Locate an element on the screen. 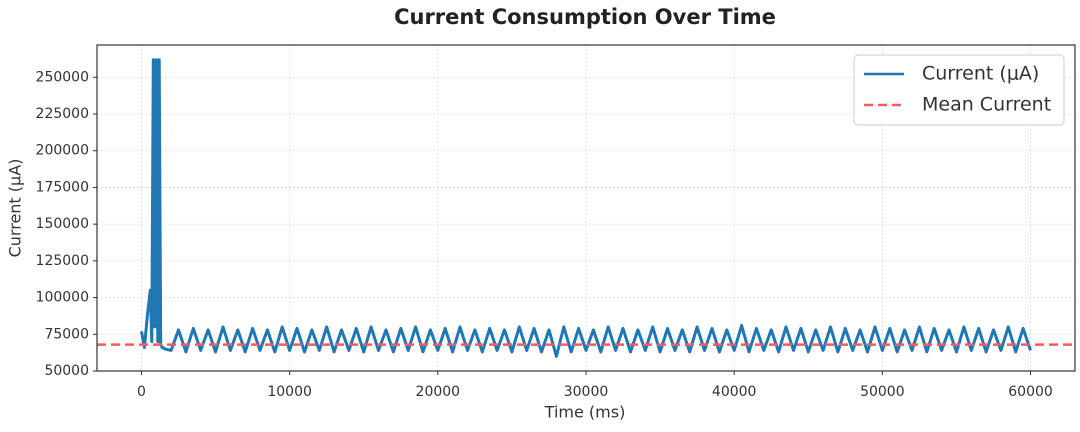 The width and height of the screenshot is (1080, 432). chart-title: Current Consumption Over Time is located at coordinates (585, 17).